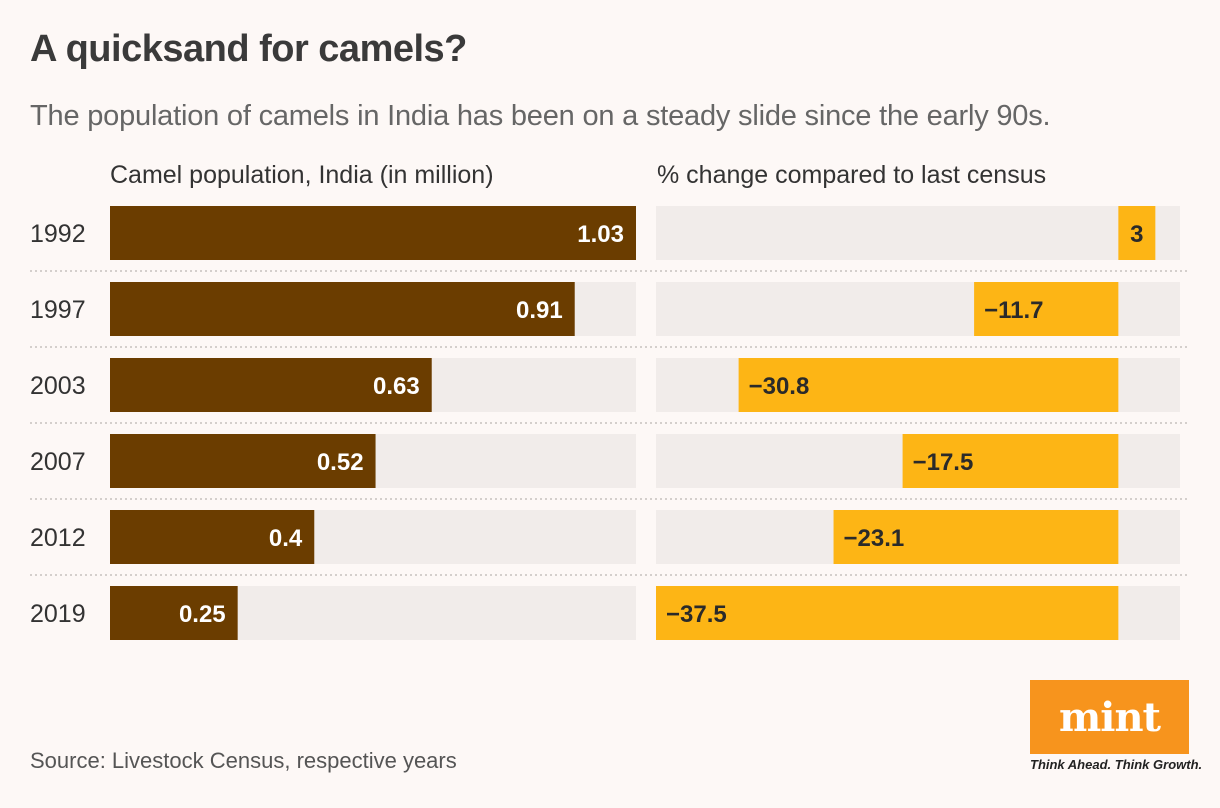  Describe the element at coordinates (58, 386) in the screenshot. I see `year-label: 2003` at that location.